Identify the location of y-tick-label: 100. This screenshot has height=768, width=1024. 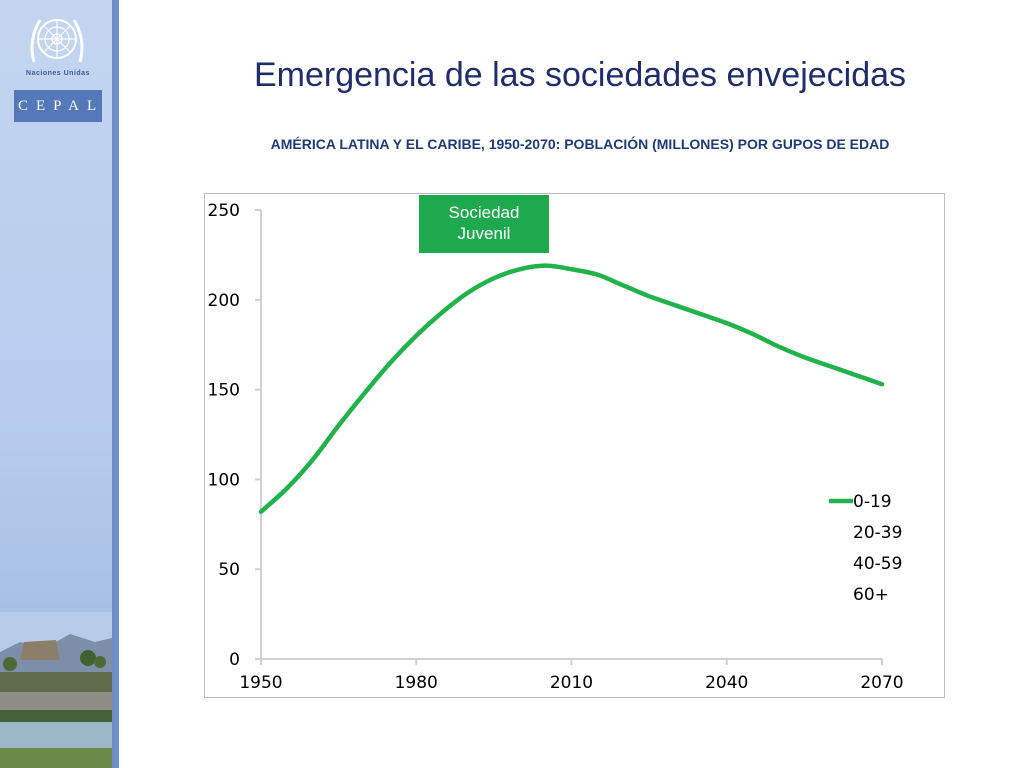
(224, 480).